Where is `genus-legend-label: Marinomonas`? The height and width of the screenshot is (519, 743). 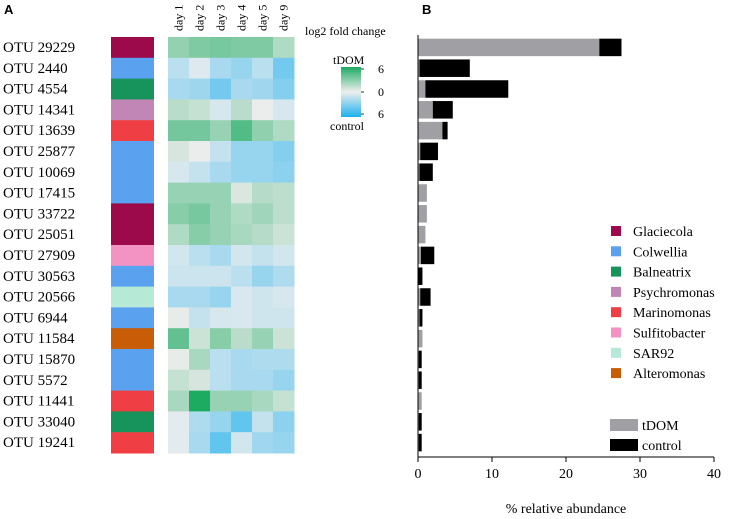 genus-legend-label: Marinomonas is located at coordinates (672, 313).